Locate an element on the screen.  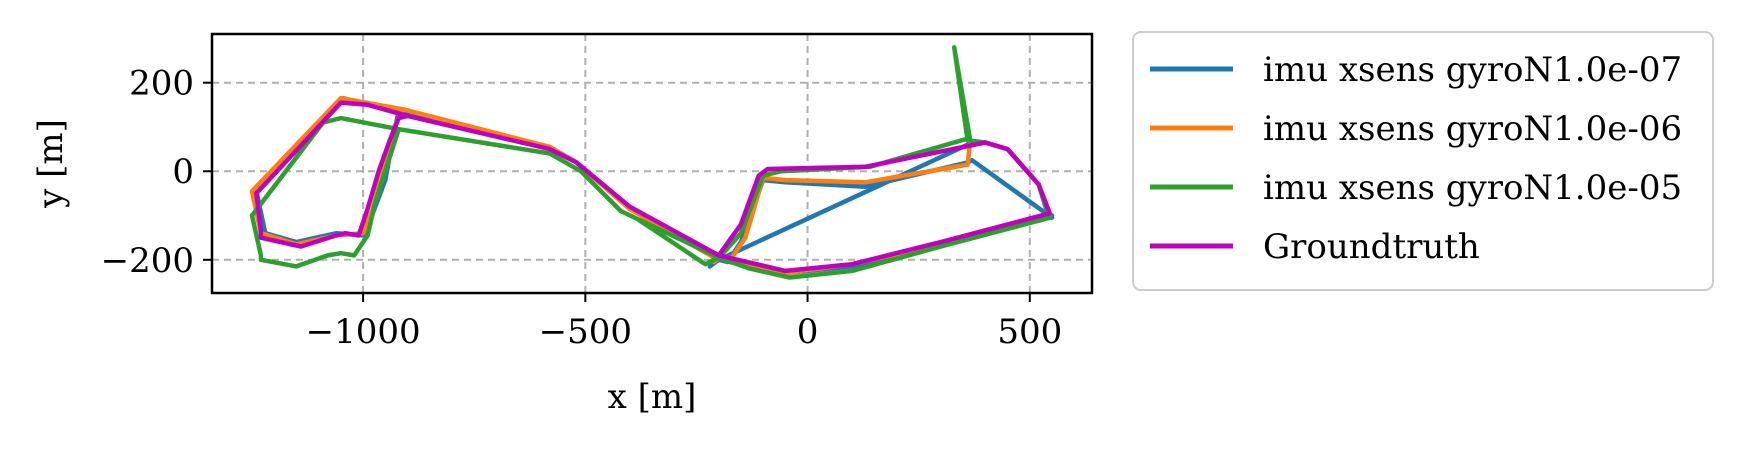
y-tick-label: −200 is located at coordinates (147, 261).